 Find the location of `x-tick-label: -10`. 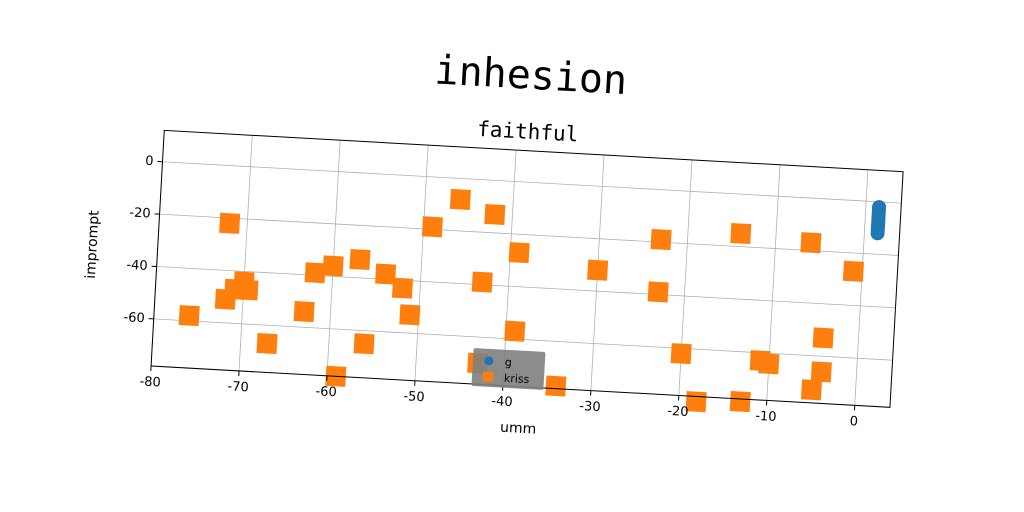

x-tick-label: -10 is located at coordinates (766, 417).